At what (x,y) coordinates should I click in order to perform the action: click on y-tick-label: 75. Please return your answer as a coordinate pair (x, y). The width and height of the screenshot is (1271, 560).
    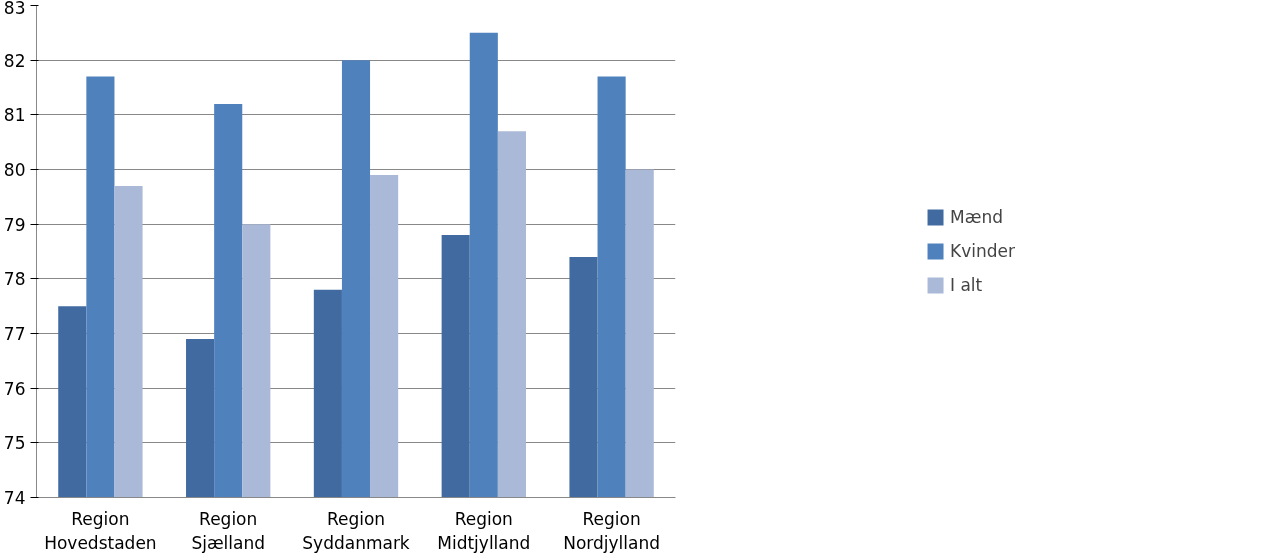
    Looking at the image, I should click on (14, 443).